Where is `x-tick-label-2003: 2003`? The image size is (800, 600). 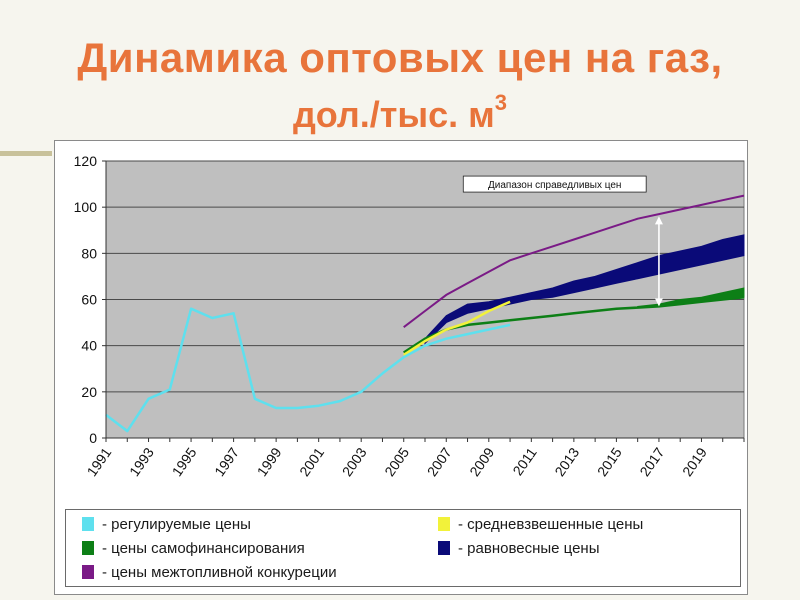 x-tick-label-2003: 2003 is located at coordinates (354, 461).